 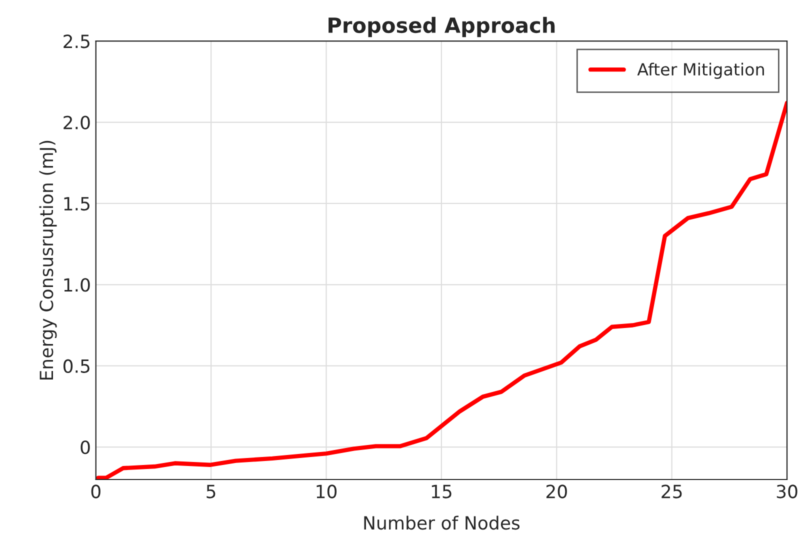 What do you see at coordinates (77, 285) in the screenshot?
I see `y-tick-label: 1.0` at bounding box center [77, 285].